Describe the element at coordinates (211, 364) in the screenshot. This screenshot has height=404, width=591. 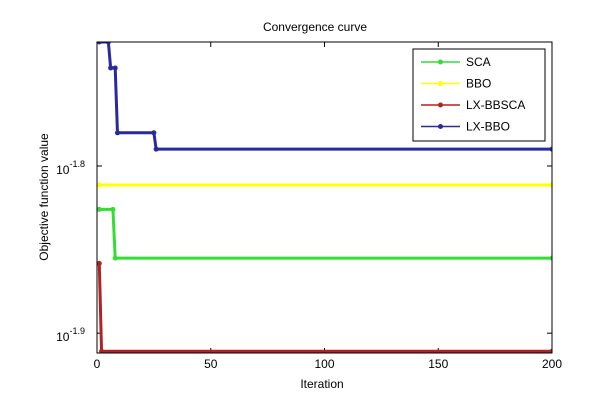
I see `x-tick-label: 50` at that location.